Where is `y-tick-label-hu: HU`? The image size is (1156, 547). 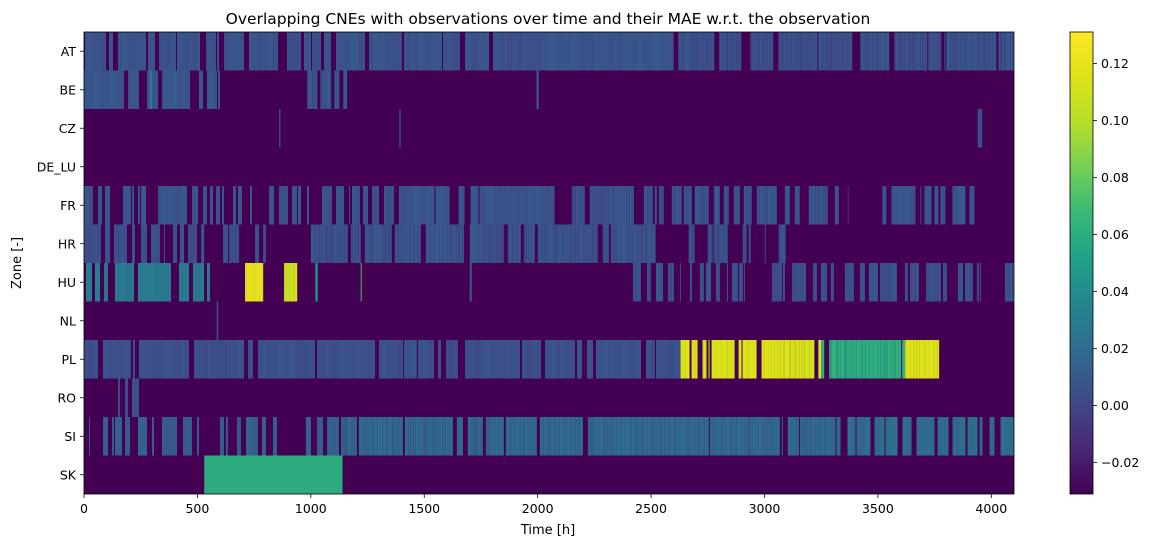
y-tick-label-hu: HU is located at coordinates (66, 282).